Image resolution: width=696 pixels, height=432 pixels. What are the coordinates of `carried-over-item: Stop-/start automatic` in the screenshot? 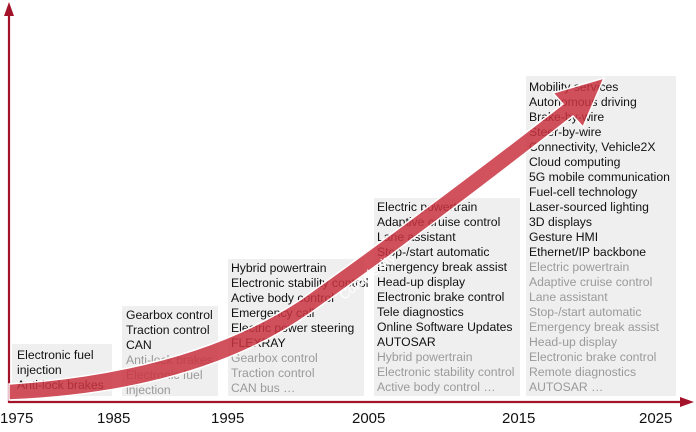 It's located at (585, 312).